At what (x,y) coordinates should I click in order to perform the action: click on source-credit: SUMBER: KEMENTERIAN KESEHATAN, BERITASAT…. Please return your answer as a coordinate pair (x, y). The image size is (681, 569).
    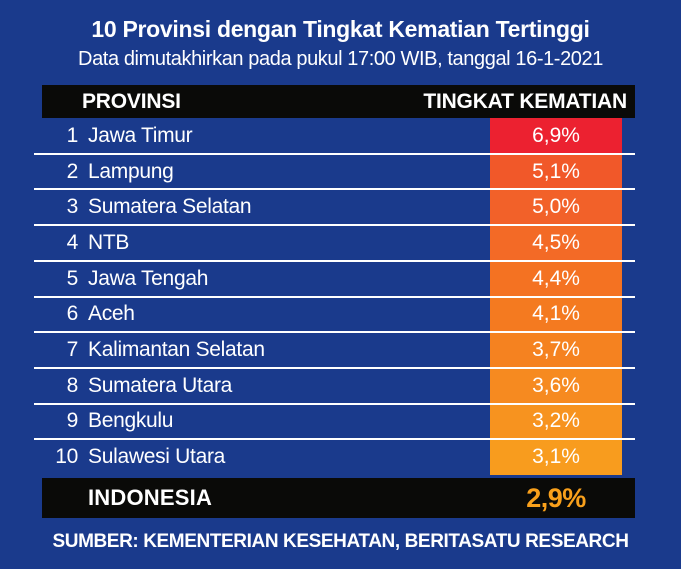
    Looking at the image, I should click on (340, 541).